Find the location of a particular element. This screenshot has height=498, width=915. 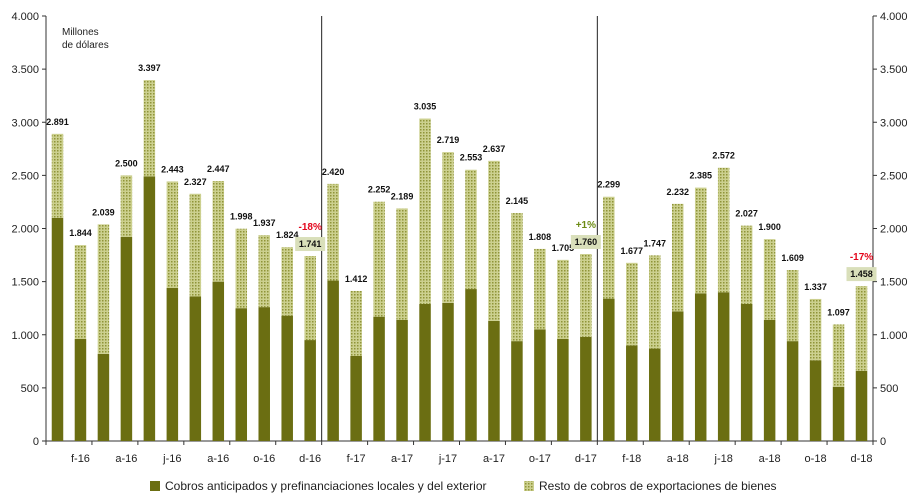

bar-total-label: 2.327 is located at coordinates (195, 182).